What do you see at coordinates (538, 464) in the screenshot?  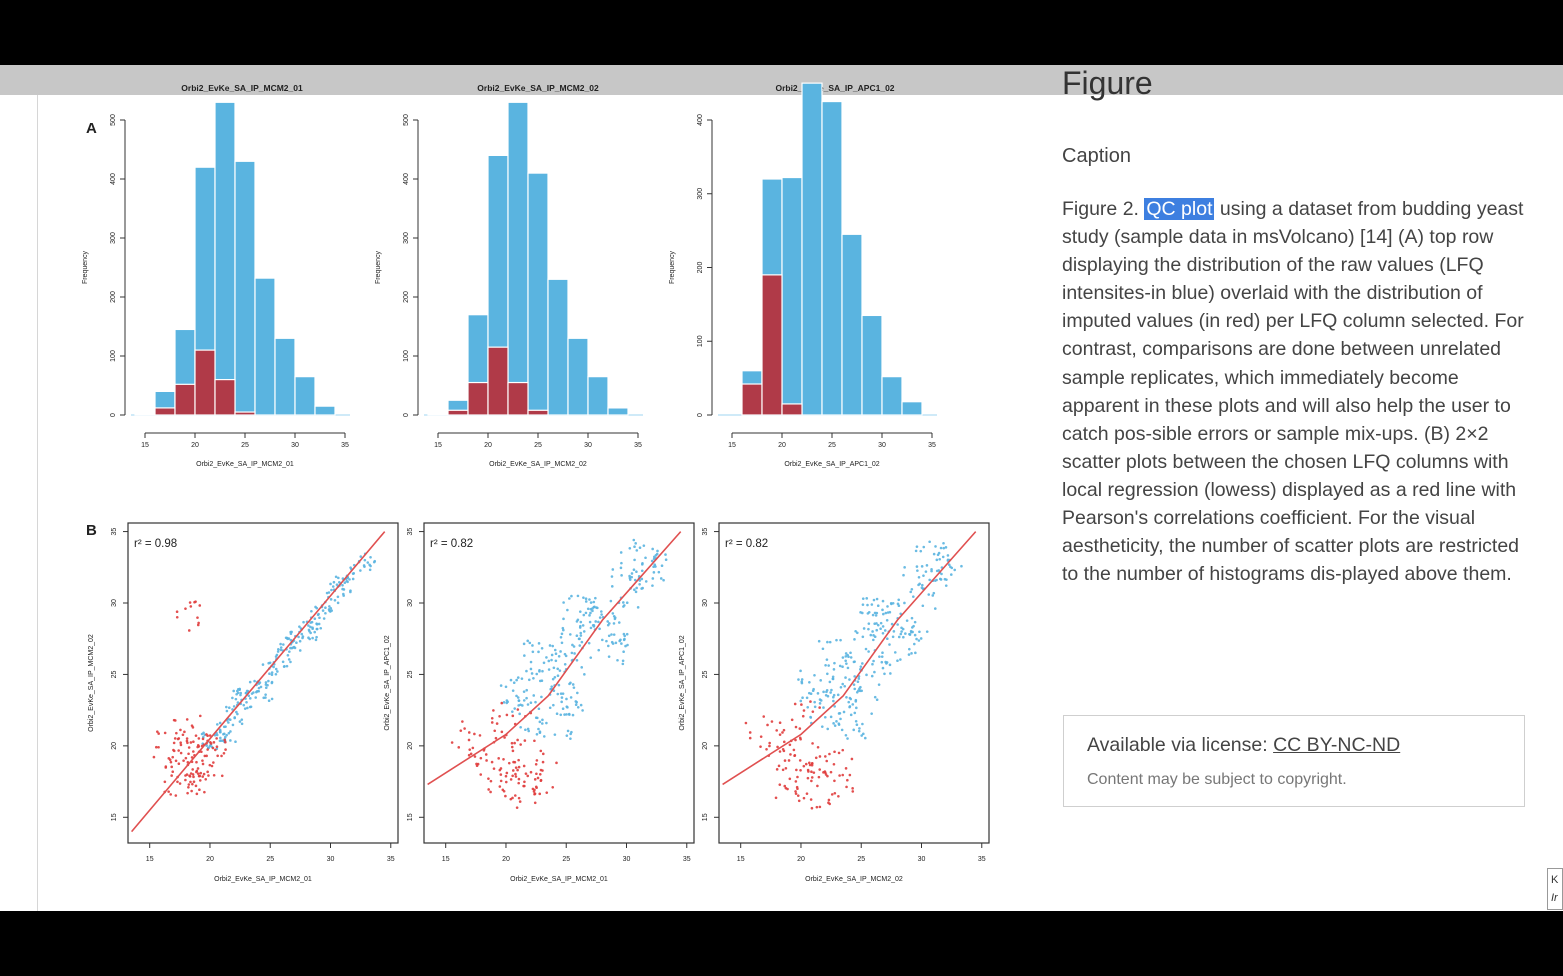 I see `x-axis-label: Orbi2_EvKe_SA_IP_MCM2_02` at bounding box center [538, 464].